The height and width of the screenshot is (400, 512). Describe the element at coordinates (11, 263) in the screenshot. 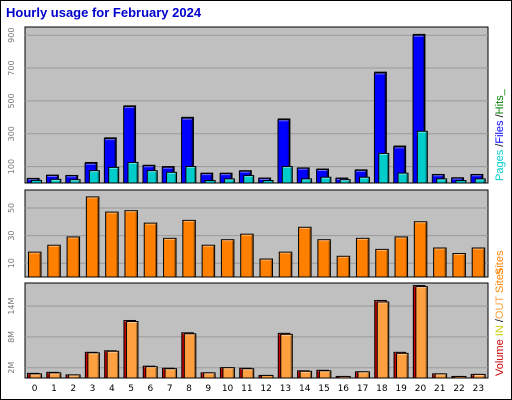

I see `y-tick-label: 10` at that location.